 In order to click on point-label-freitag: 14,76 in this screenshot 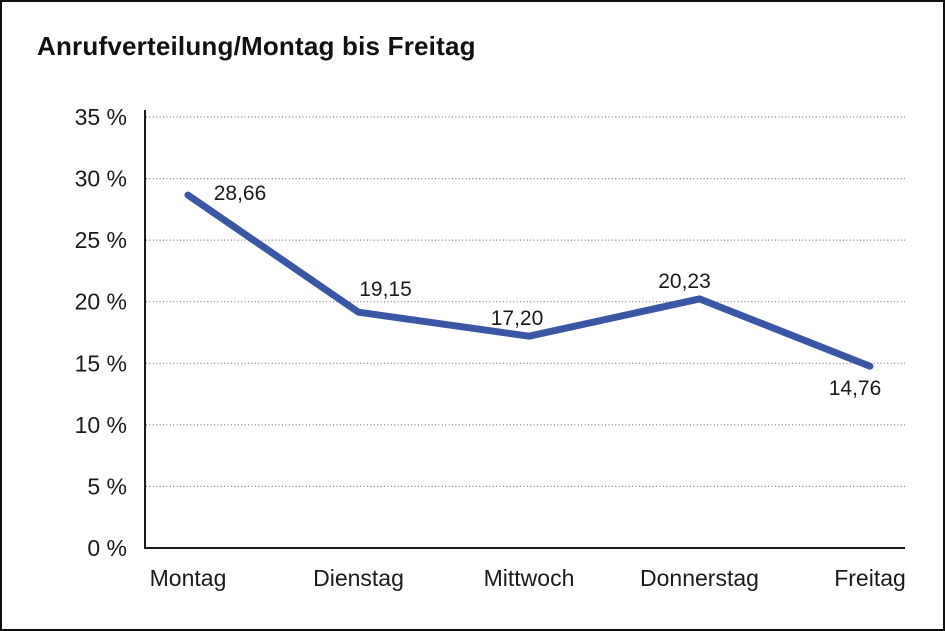, I will do `click(855, 388)`.